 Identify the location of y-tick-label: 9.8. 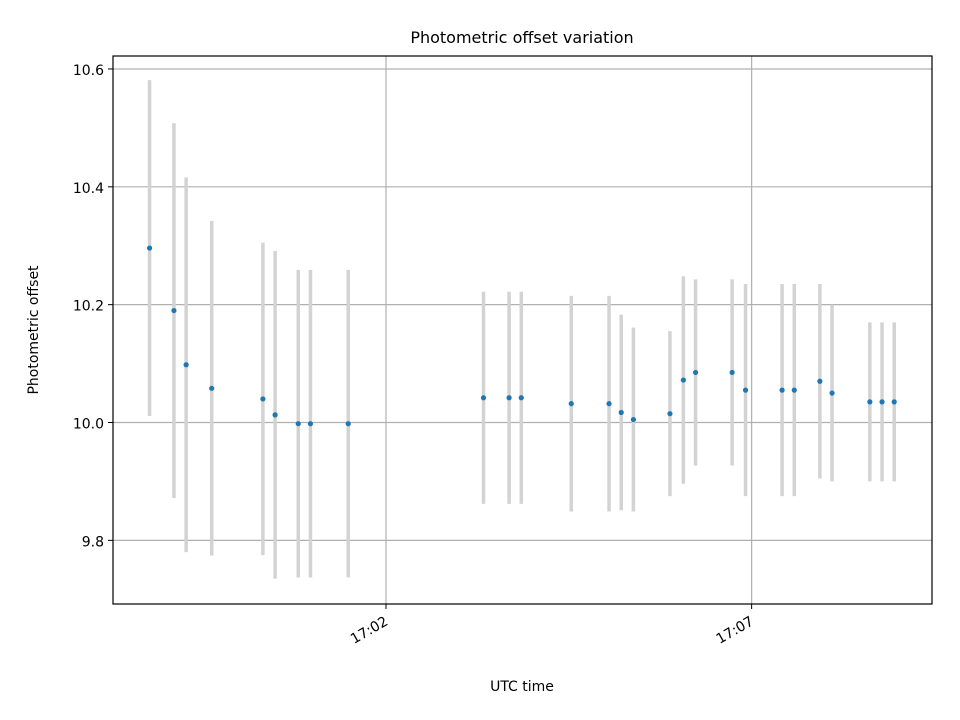
(93, 542).